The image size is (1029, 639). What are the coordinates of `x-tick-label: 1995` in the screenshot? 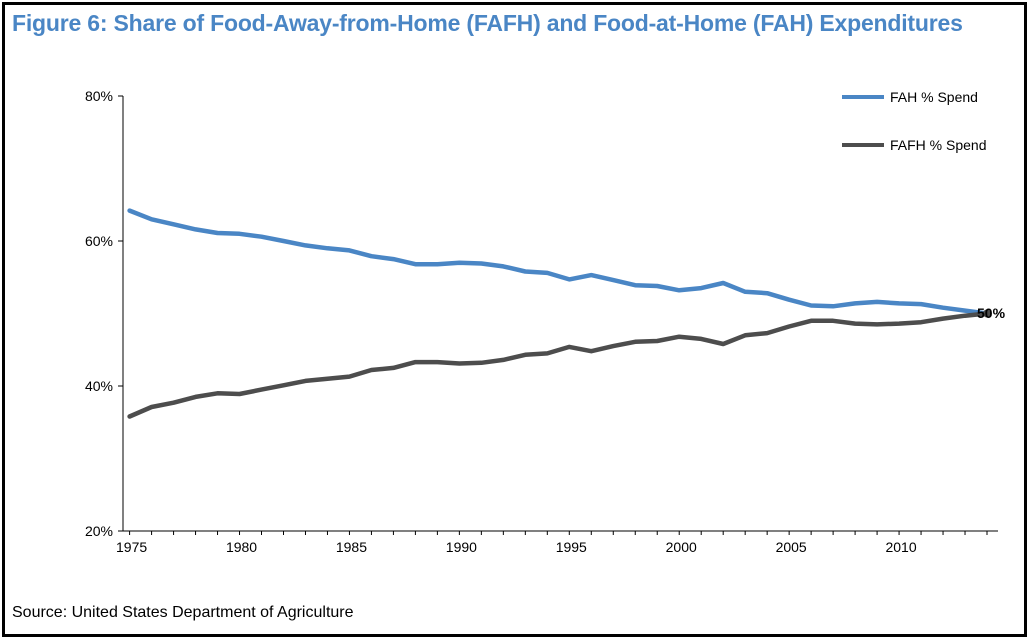 It's located at (571, 547).